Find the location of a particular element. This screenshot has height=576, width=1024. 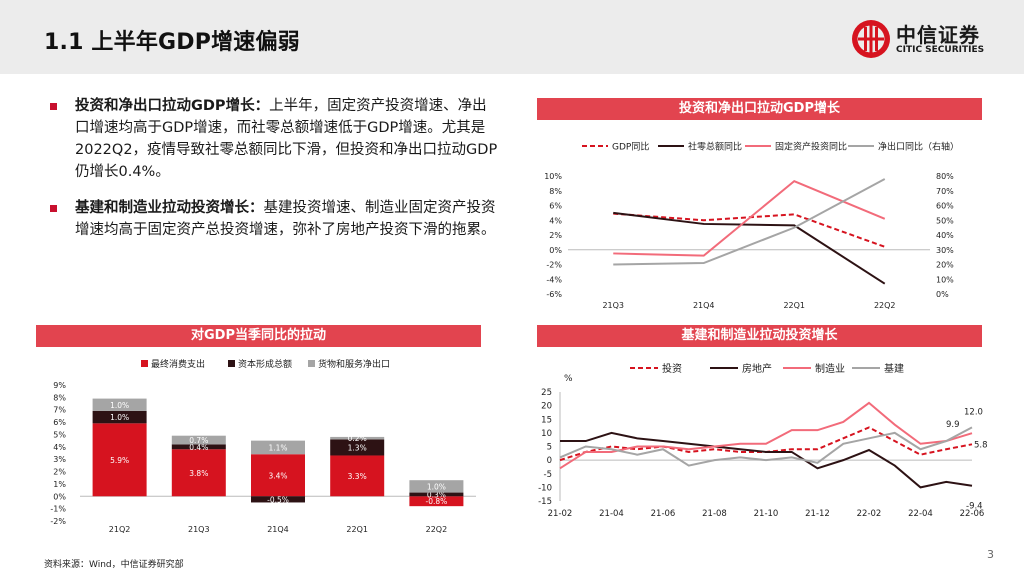

y-tick-label: 5% is located at coordinates (59, 434).